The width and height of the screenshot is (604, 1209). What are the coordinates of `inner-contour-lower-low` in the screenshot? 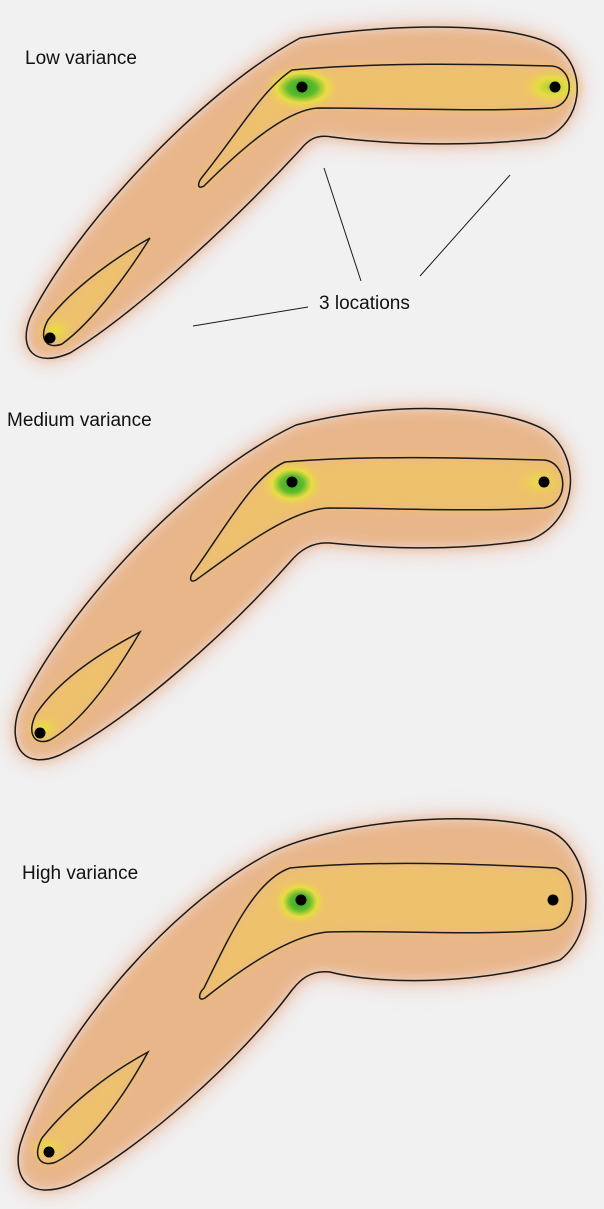 It's located at (96, 292).